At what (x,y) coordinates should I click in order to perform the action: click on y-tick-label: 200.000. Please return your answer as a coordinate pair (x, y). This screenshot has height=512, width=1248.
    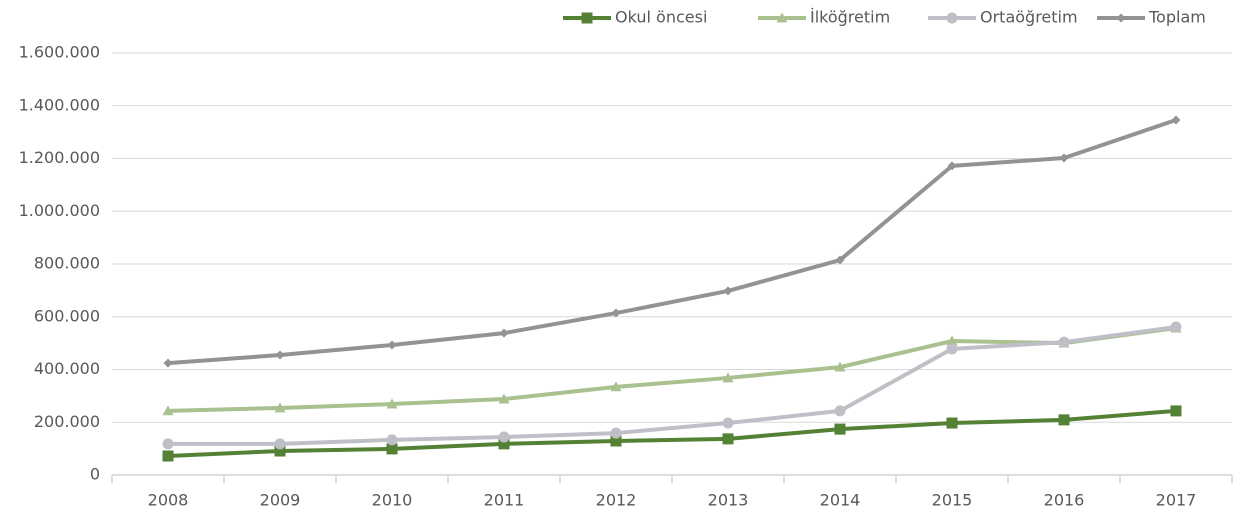
    Looking at the image, I should click on (67, 421).